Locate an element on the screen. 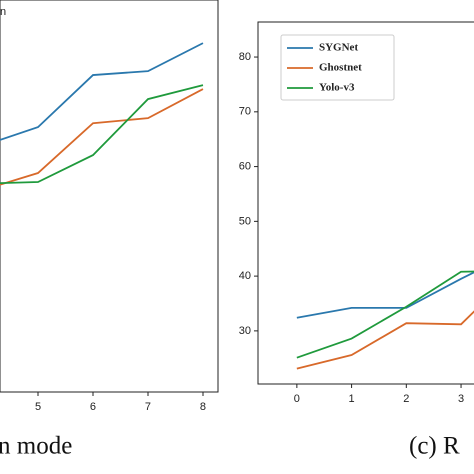 The height and width of the screenshot is (474, 474). legend-box is located at coordinates (337, 67).